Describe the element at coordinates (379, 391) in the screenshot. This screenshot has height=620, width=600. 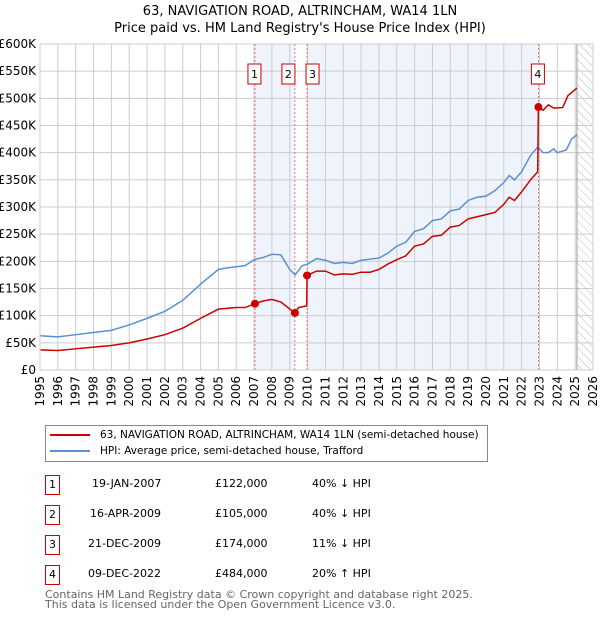
I see `x-tick-label: 2014` at that location.